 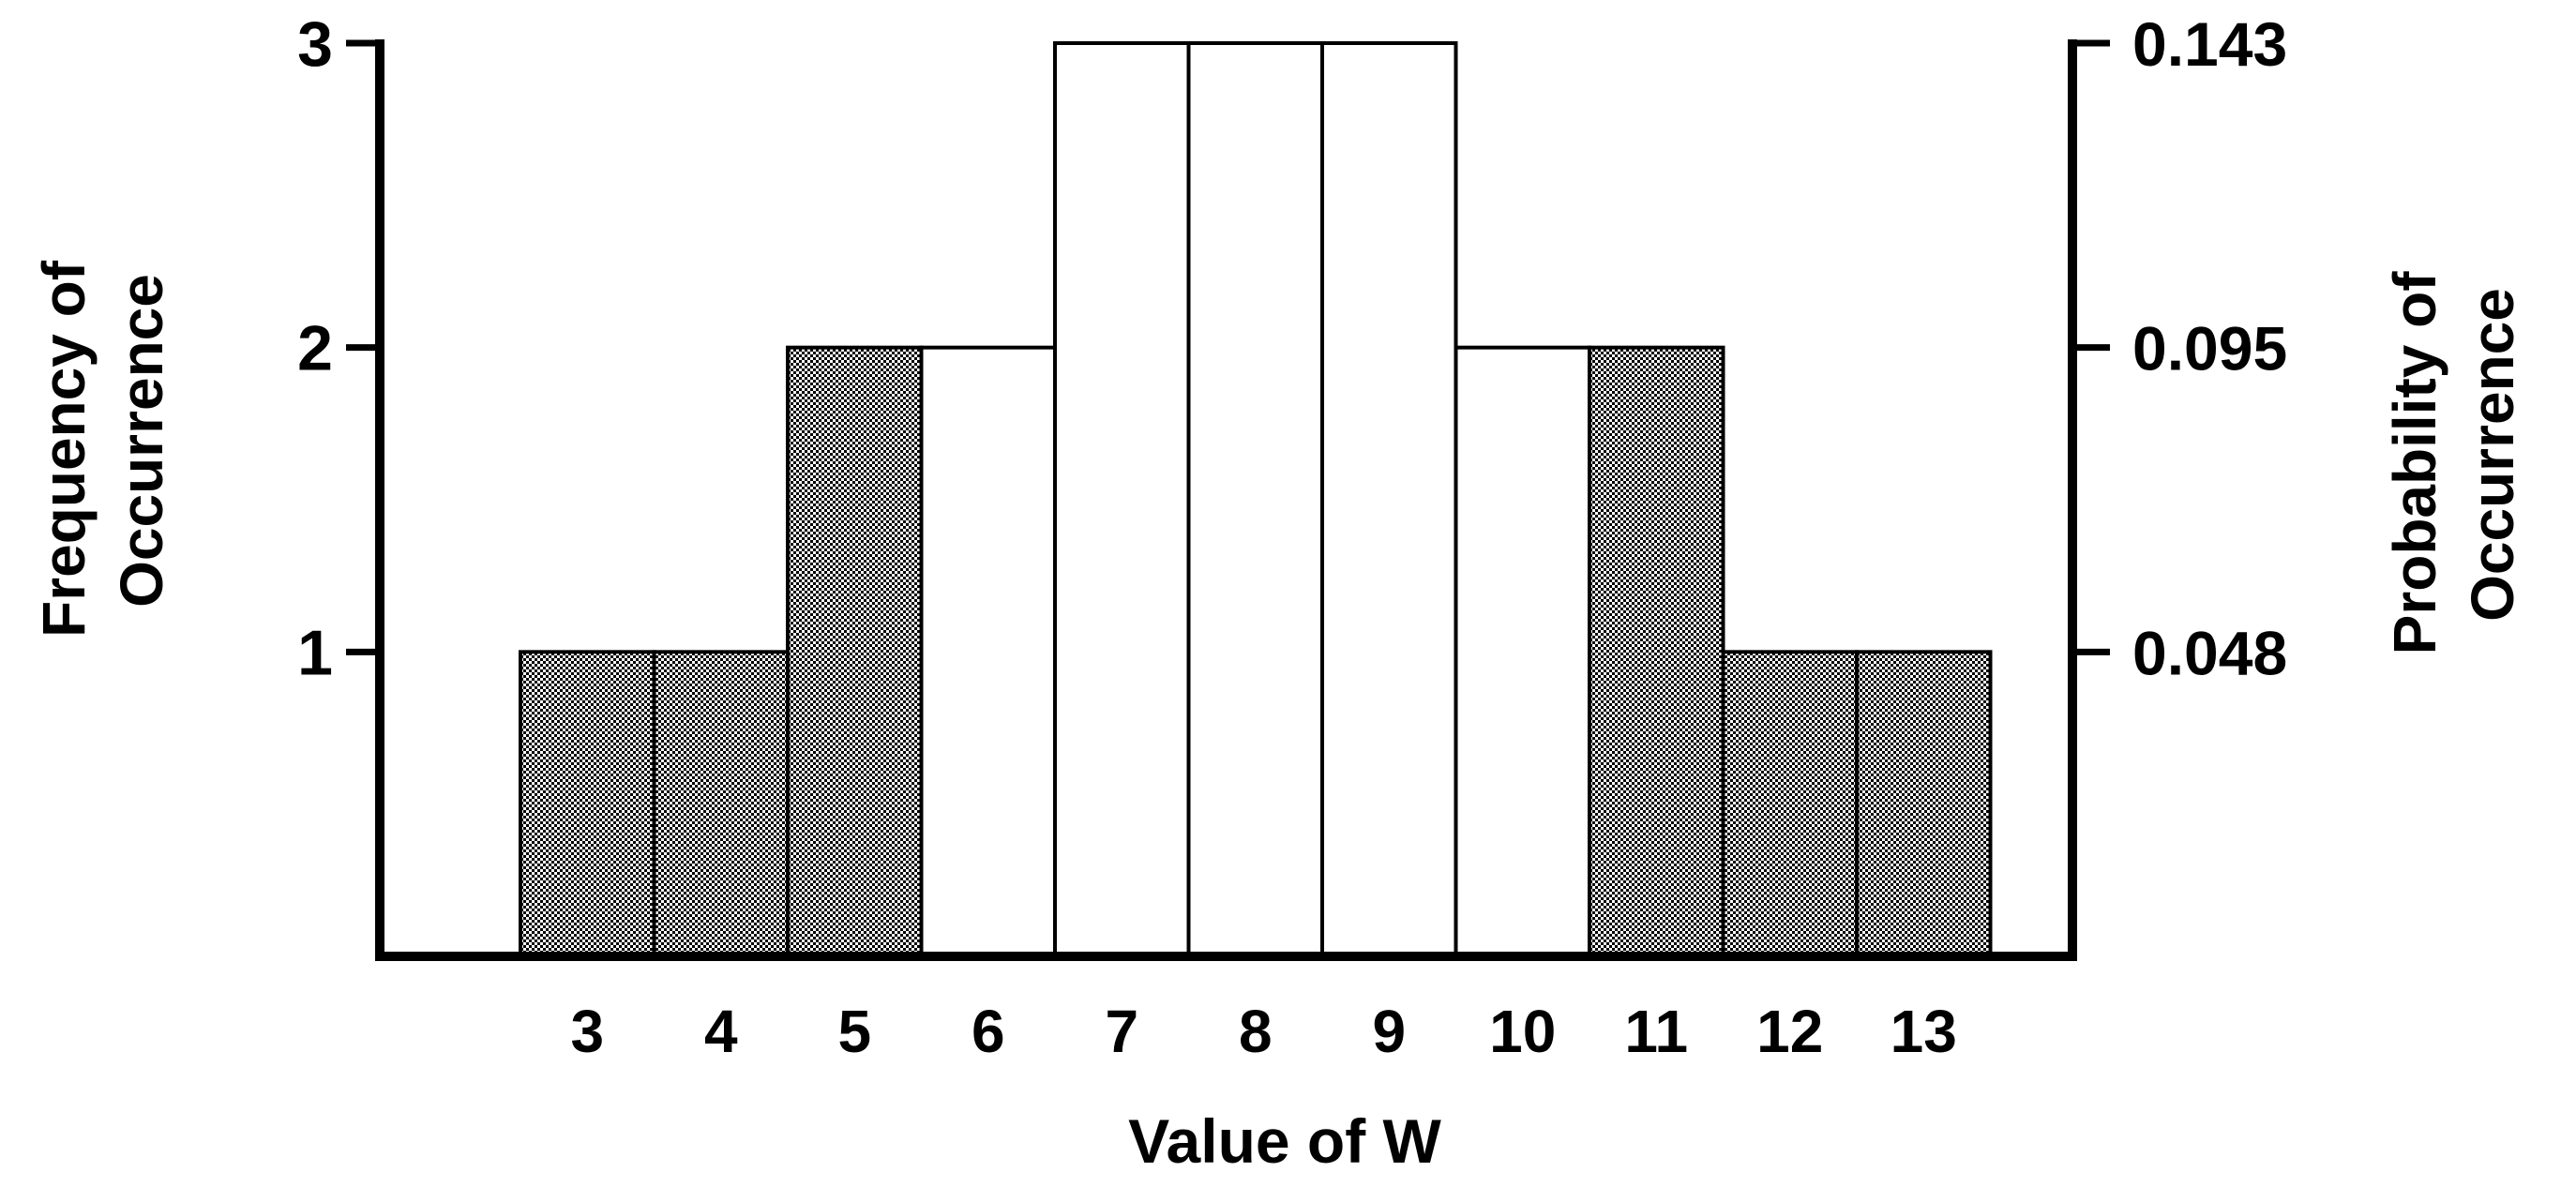 I want to click on x-tick-labels-group: 3 4 5 6 7 8 9 10 11 12 13, so click(x=1263, y=1031).